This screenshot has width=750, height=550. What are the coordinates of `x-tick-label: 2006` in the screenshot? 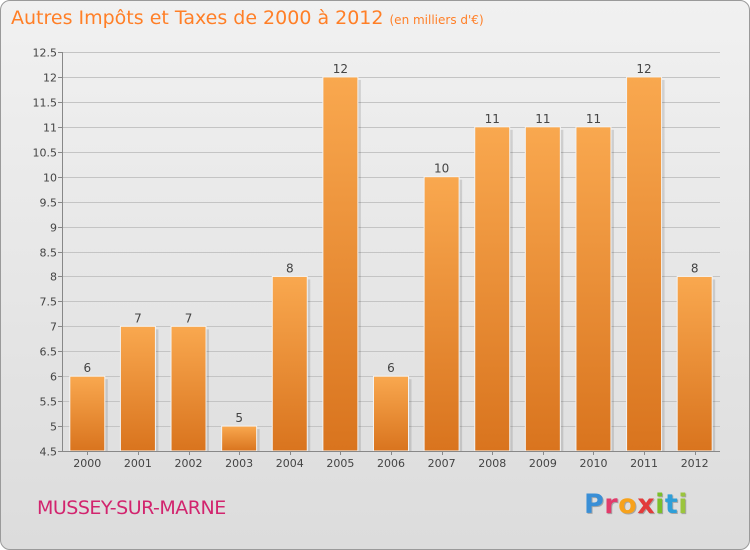 It's located at (391, 463).